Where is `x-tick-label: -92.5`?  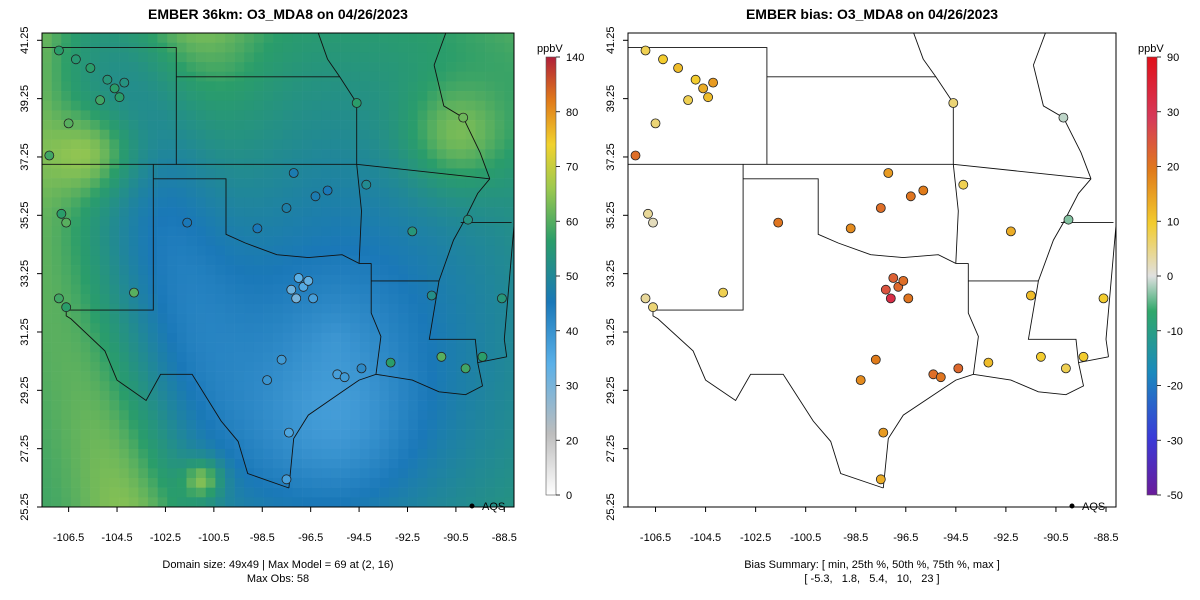
x-tick-label: -92.5 is located at coordinates (1005, 538).